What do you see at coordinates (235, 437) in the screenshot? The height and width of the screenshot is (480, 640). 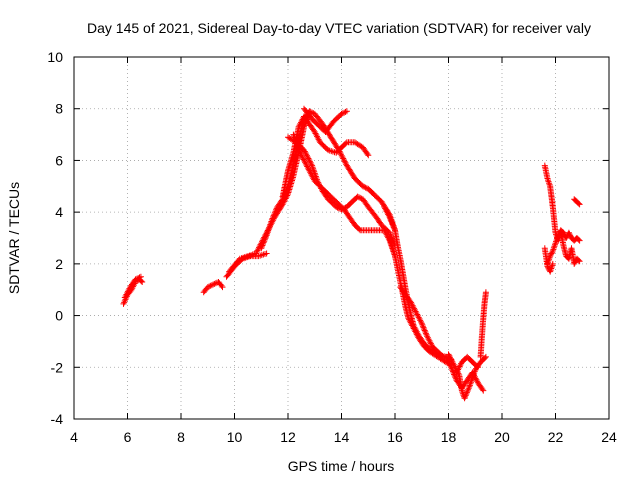 I see `x-tick-label: 10` at bounding box center [235, 437].